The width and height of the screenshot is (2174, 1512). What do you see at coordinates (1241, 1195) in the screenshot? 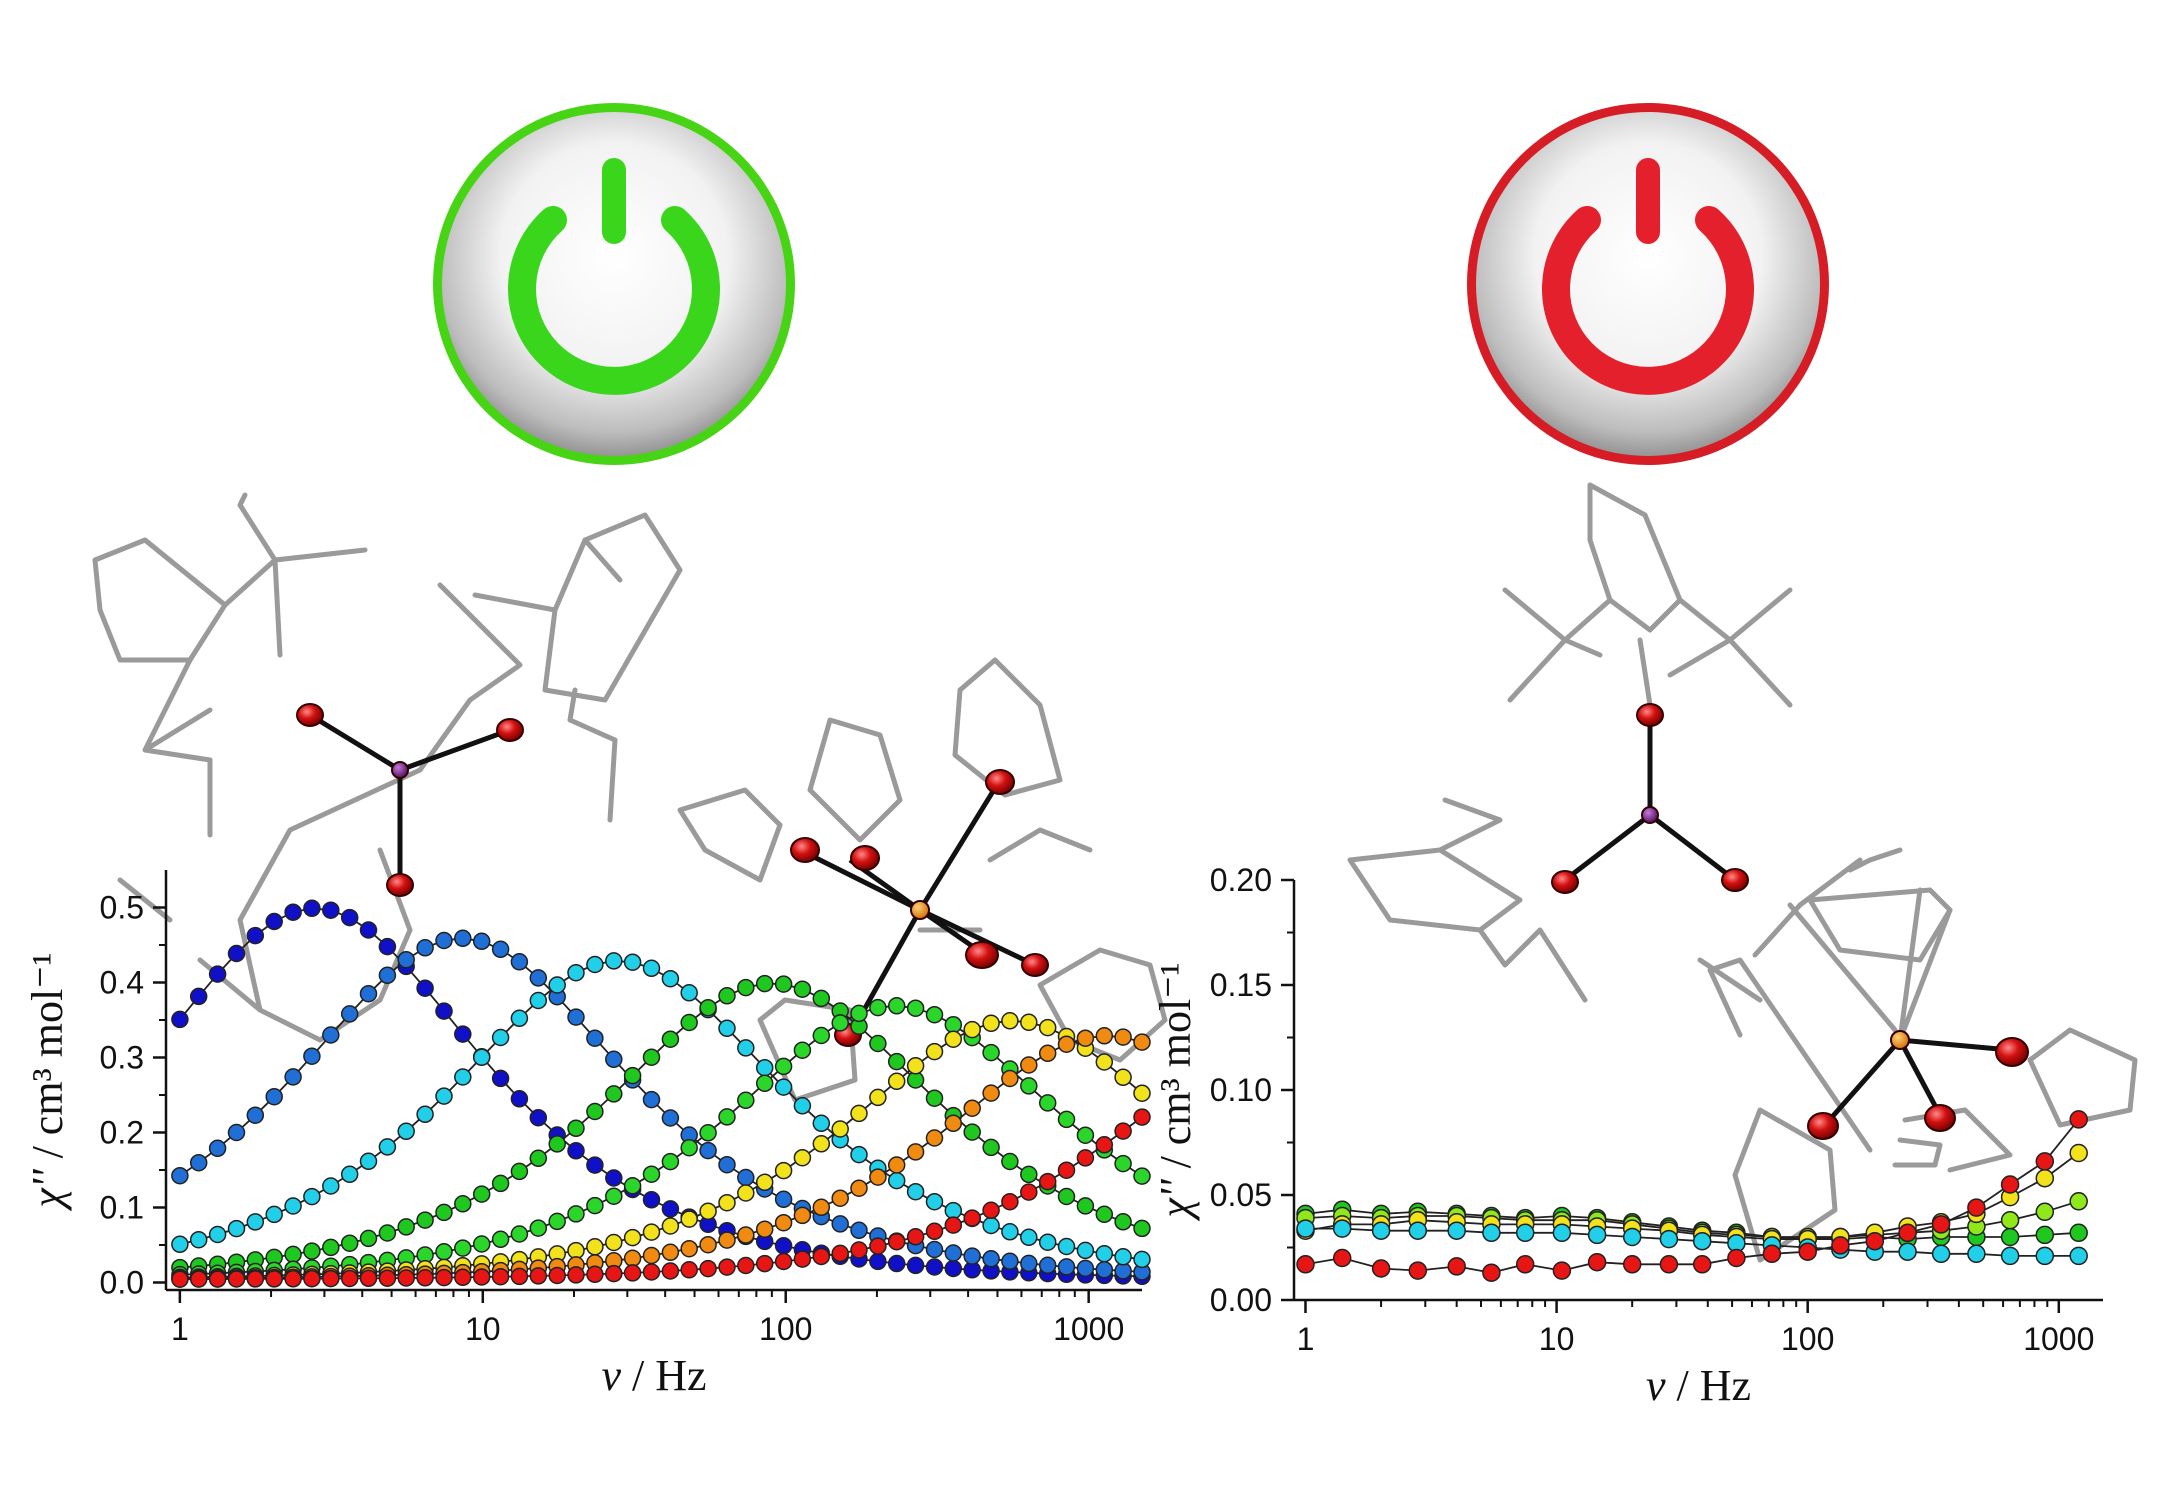
I see `y-tick-label: 0.05` at bounding box center [1241, 1195].